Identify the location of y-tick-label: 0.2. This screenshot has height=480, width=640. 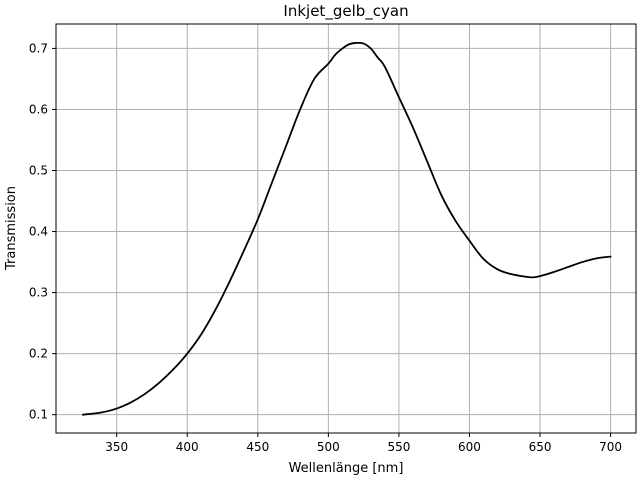
(38, 354).